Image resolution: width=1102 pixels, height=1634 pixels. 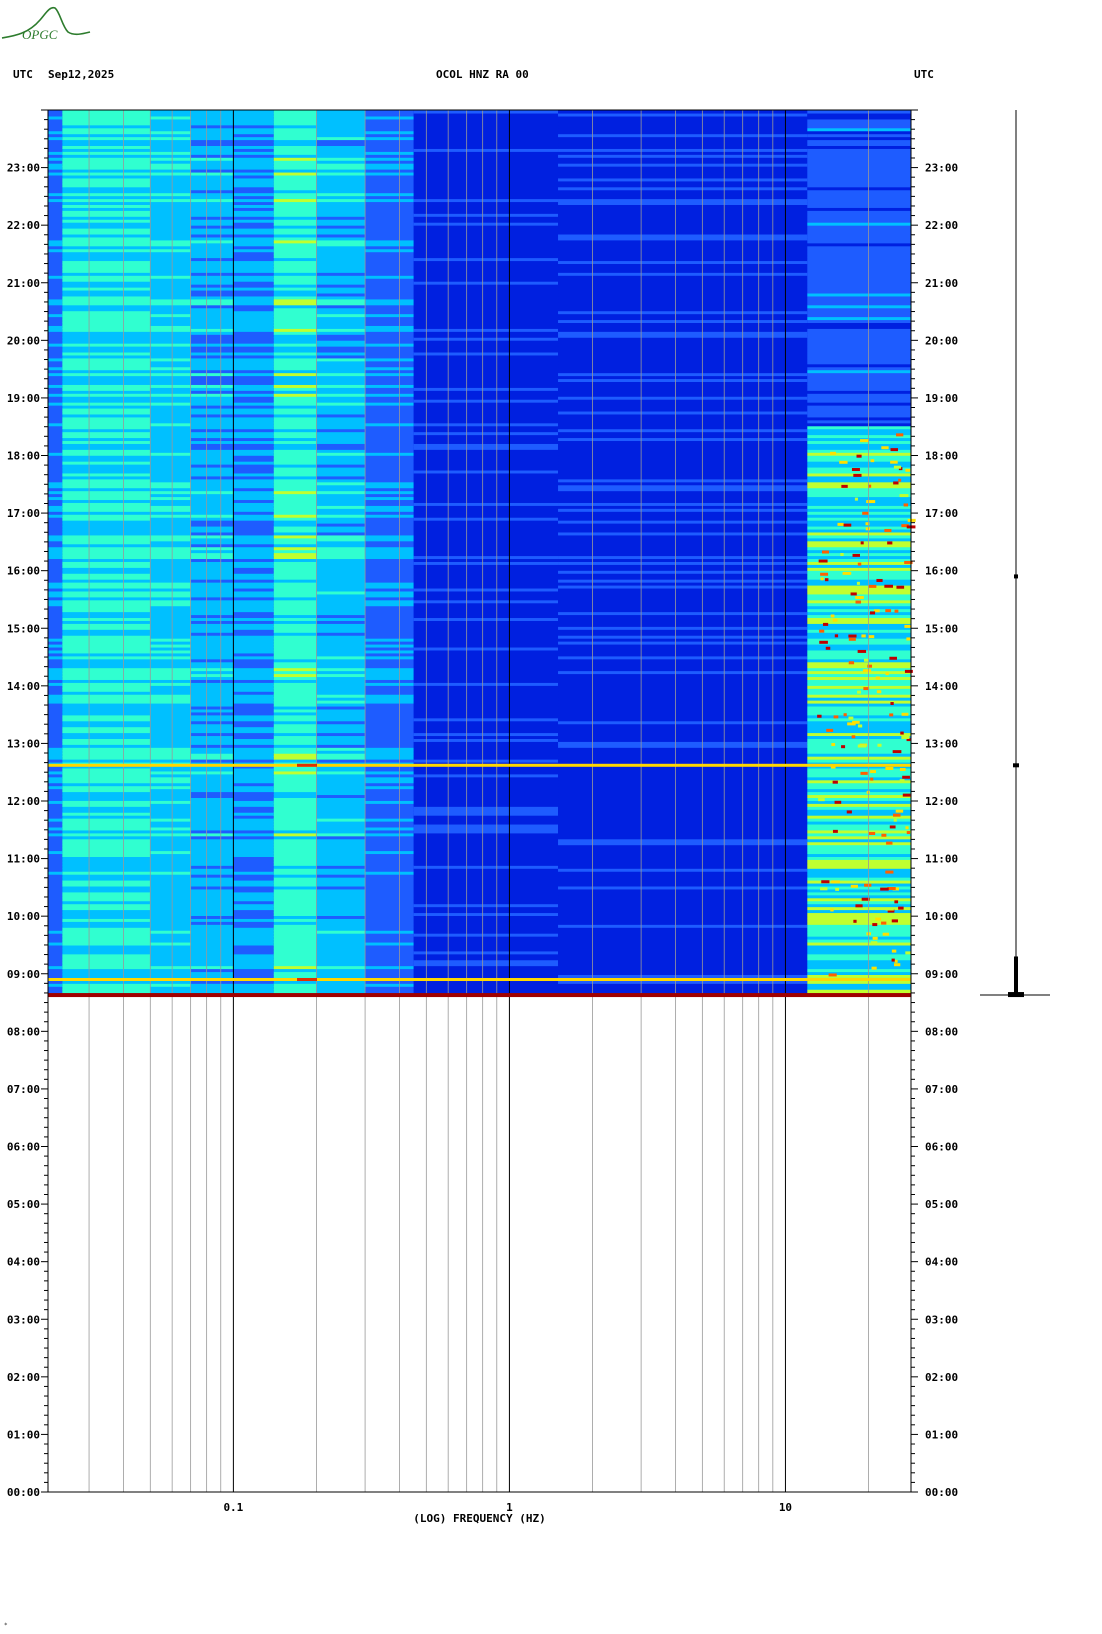 I want to click on frequency-tick-label: 10, so click(x=785, y=1507).